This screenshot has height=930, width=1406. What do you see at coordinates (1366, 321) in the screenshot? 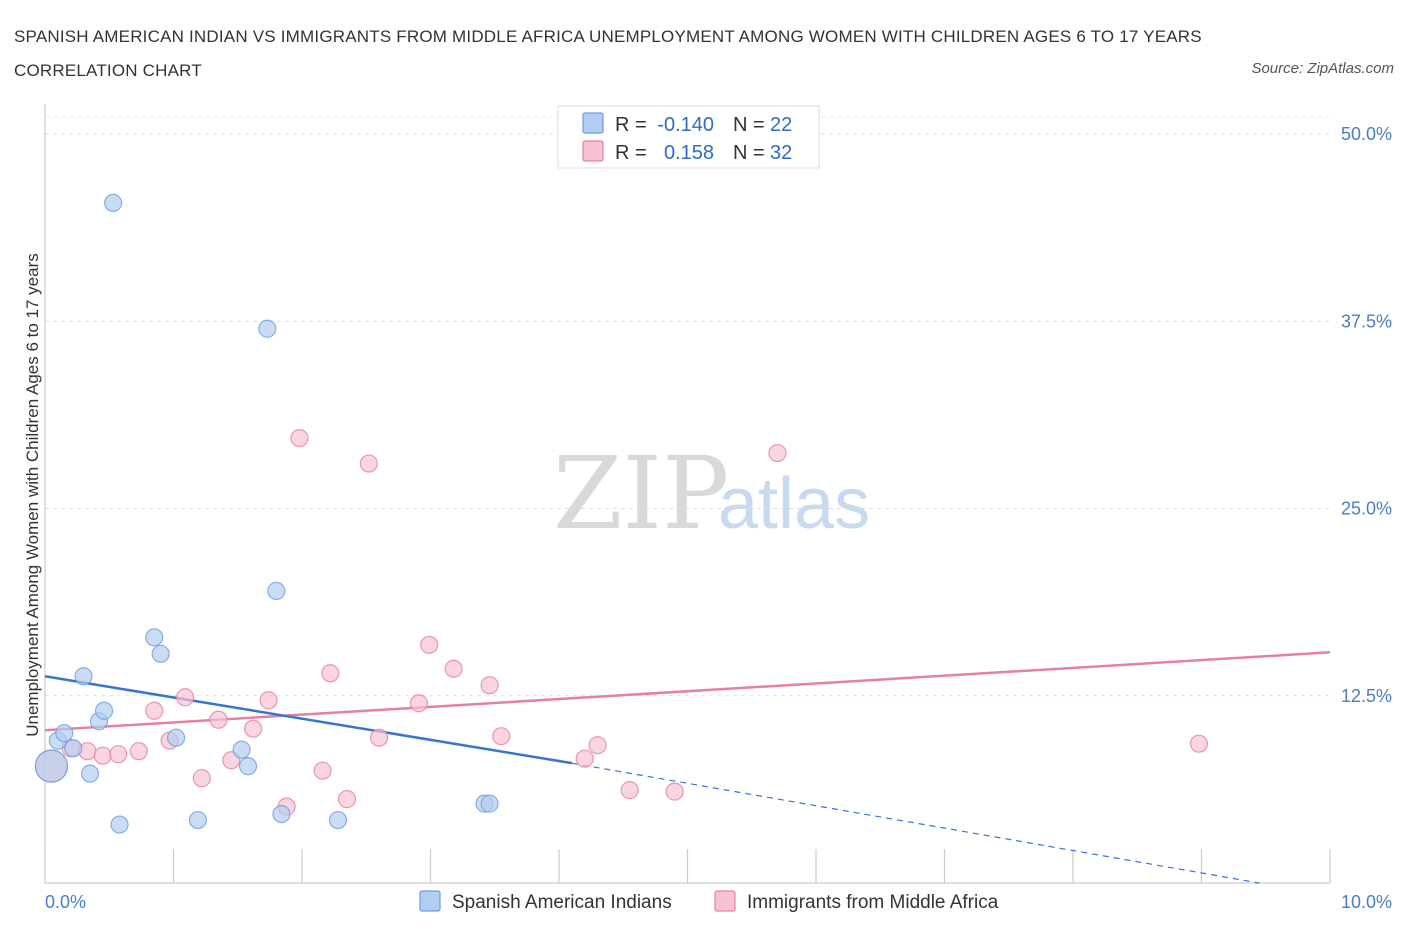
I see `y-tick-label: 37.5%` at bounding box center [1366, 321].